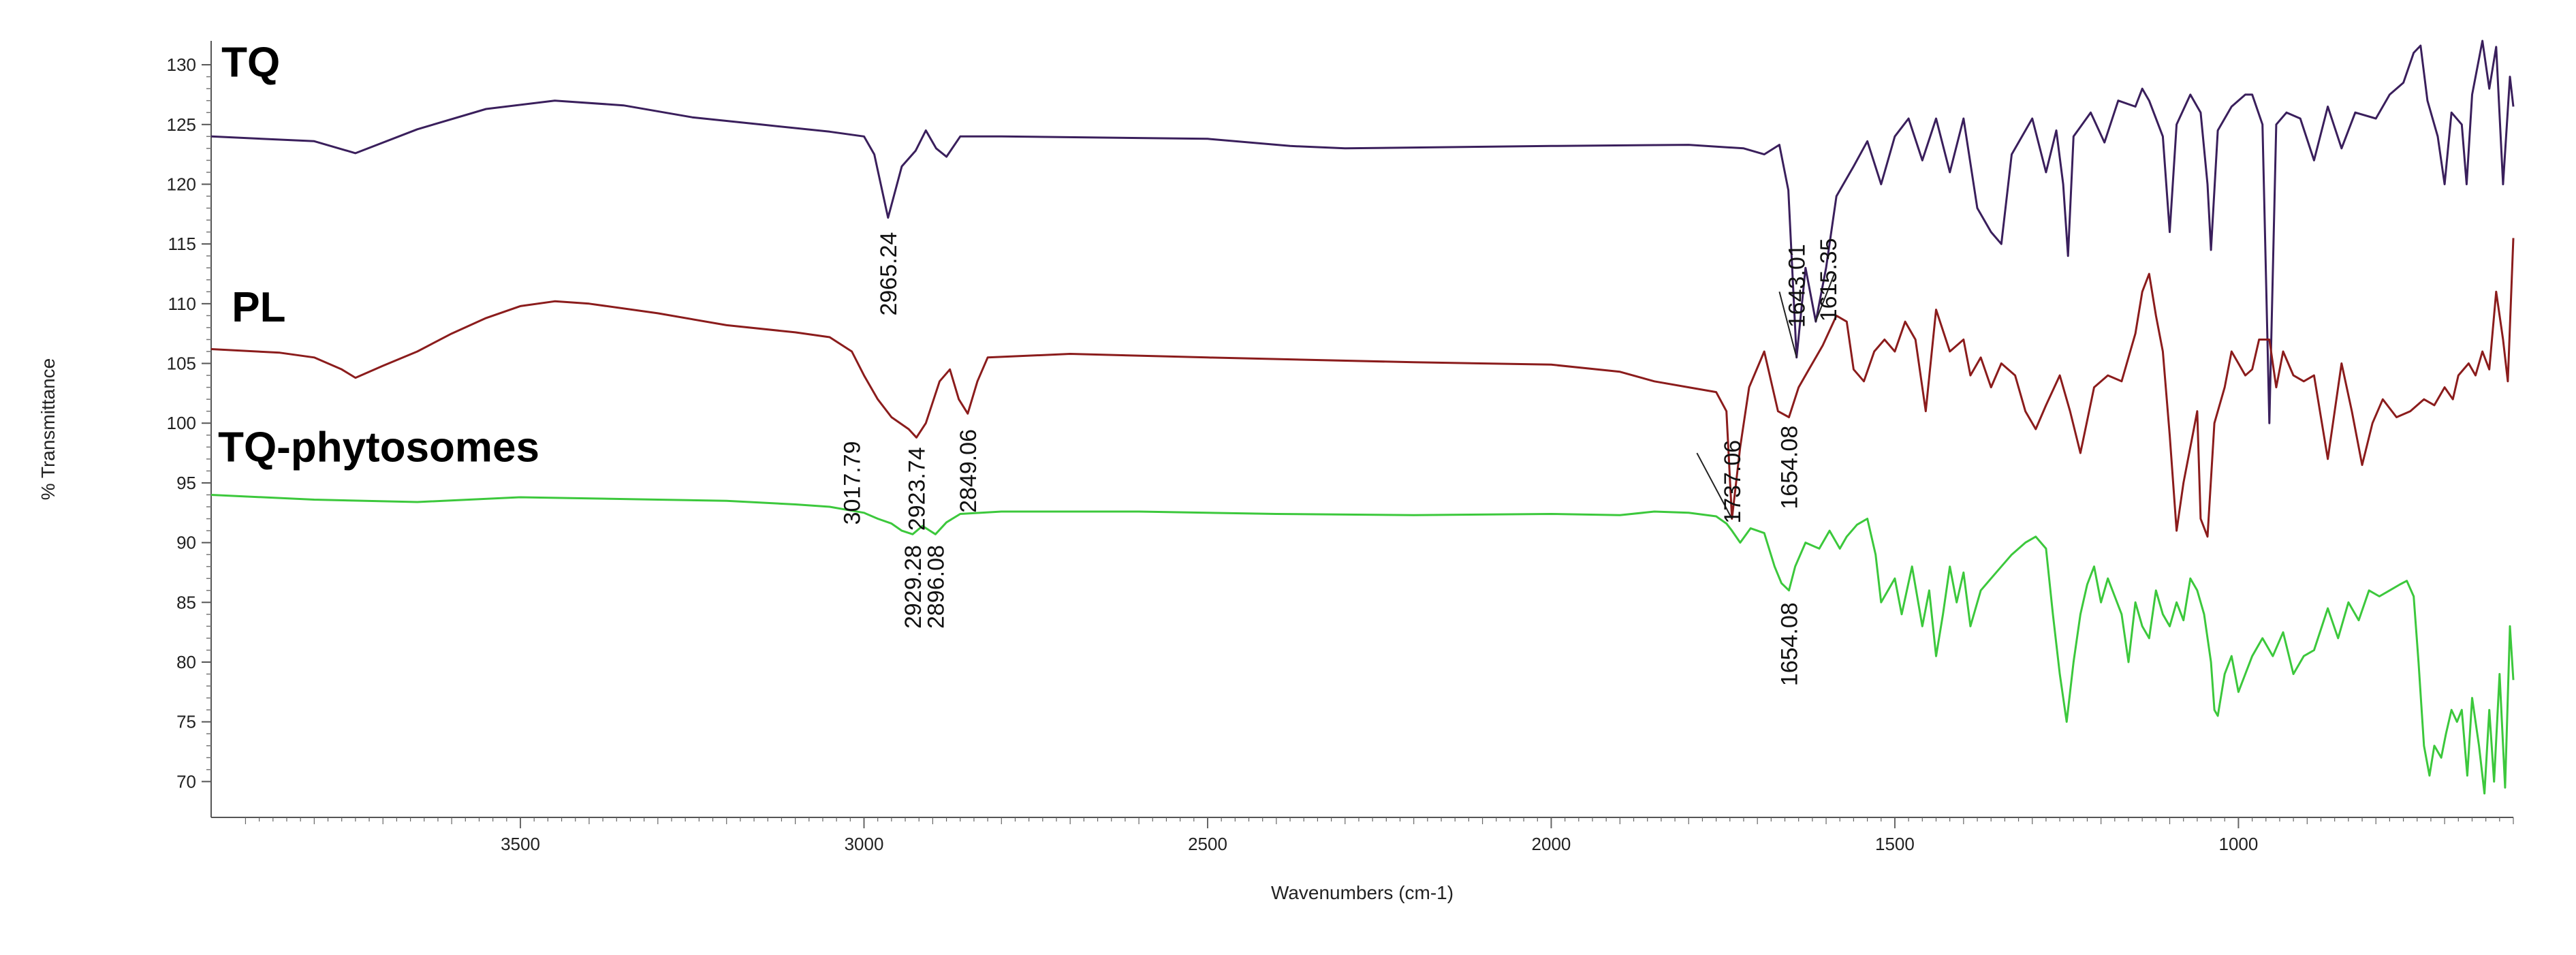  I want to click on peak-label: 2896.08, so click(936, 587).